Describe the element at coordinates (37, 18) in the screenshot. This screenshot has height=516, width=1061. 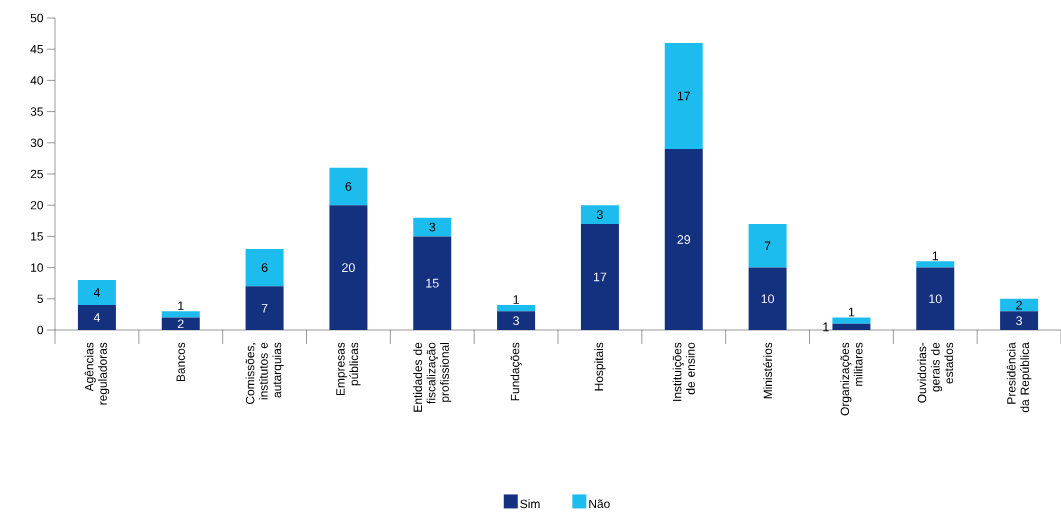
I see `y-tick-label: 50` at that location.